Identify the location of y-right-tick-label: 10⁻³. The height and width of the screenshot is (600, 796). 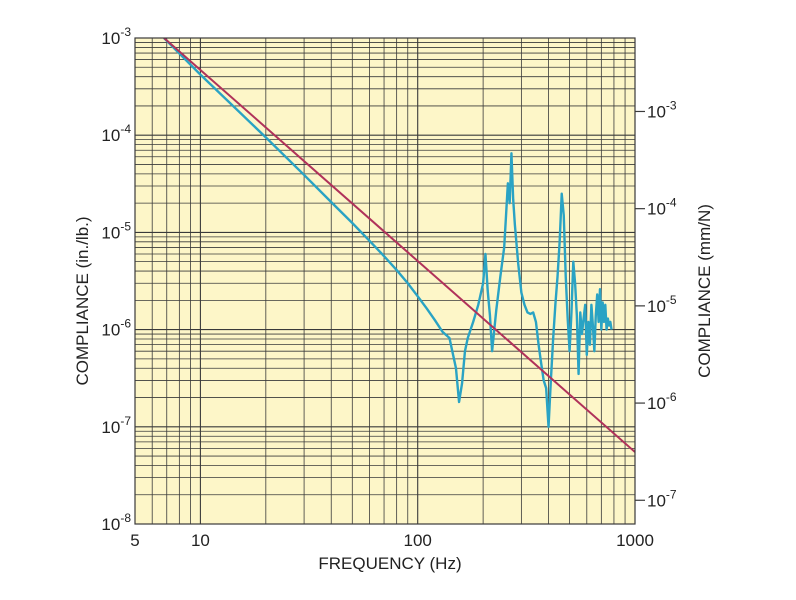
(662, 109).